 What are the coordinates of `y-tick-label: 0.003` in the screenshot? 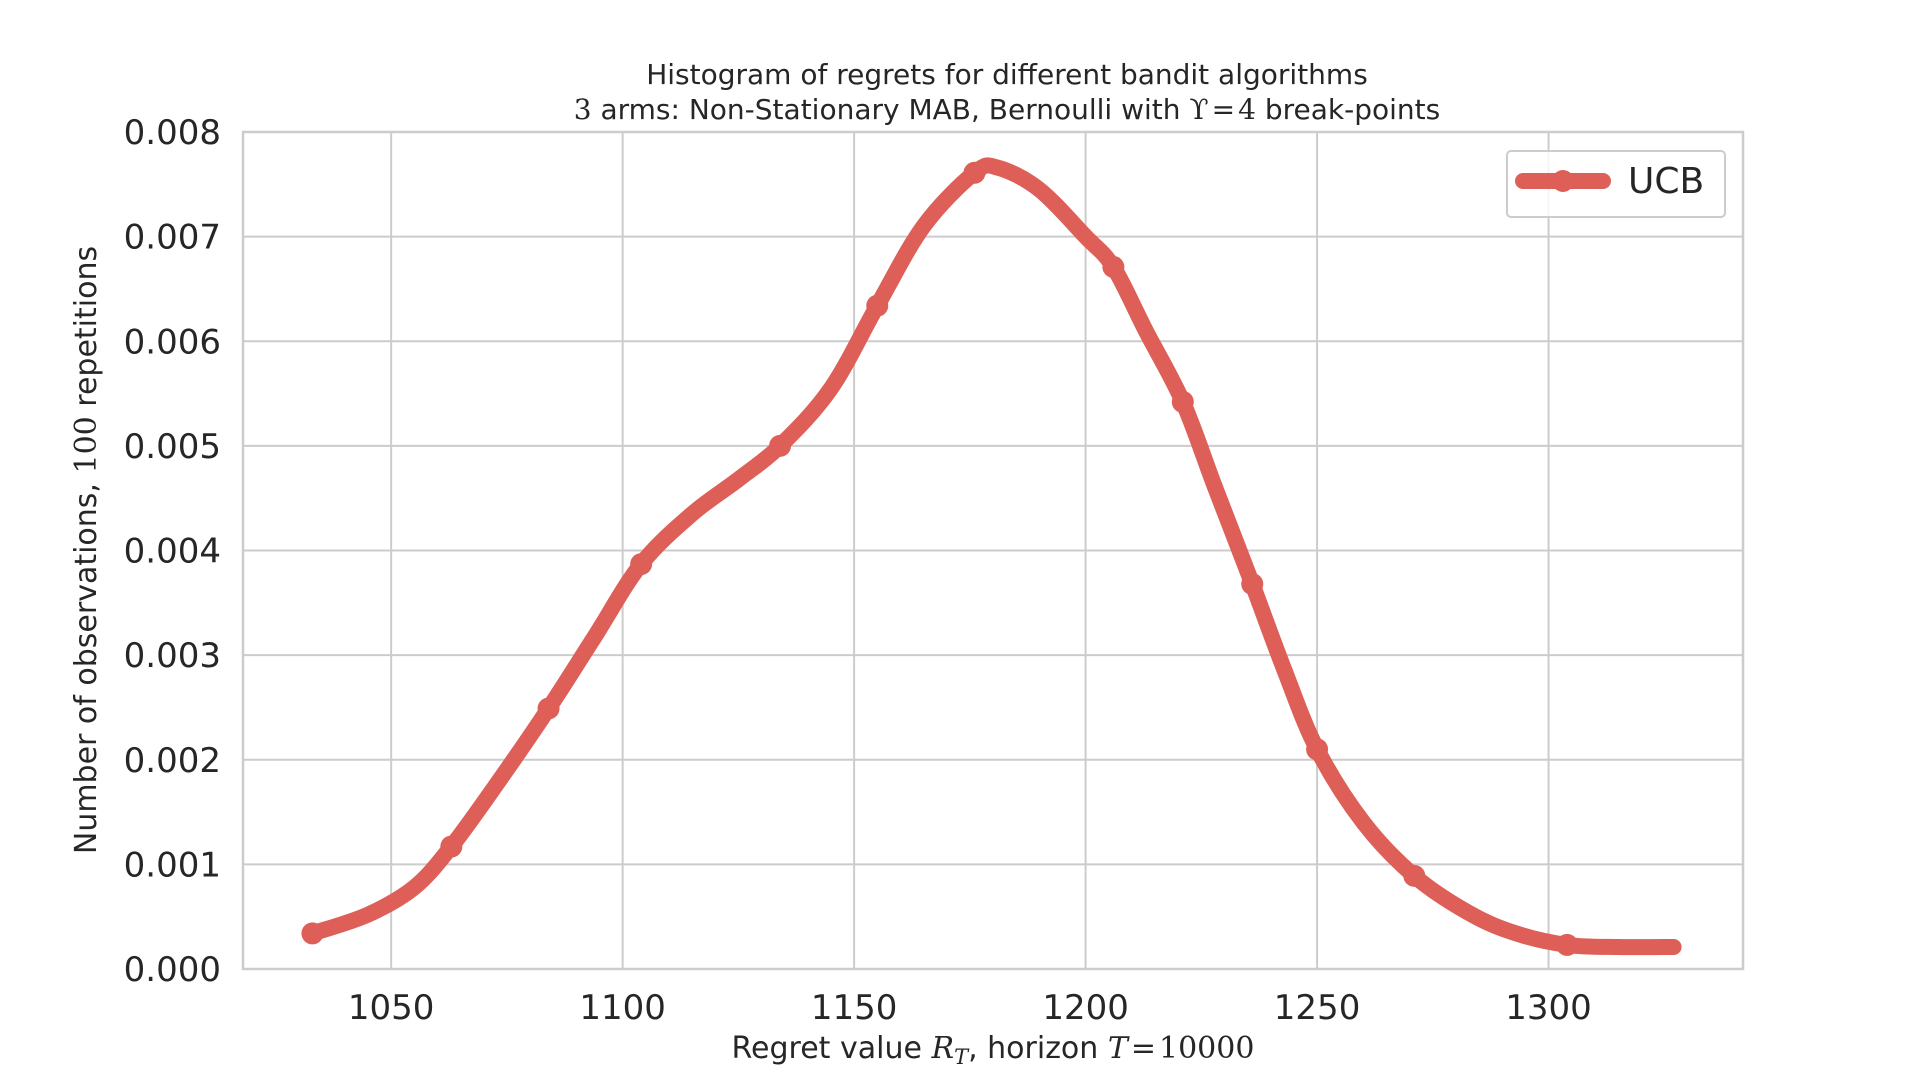 It's located at (172, 656).